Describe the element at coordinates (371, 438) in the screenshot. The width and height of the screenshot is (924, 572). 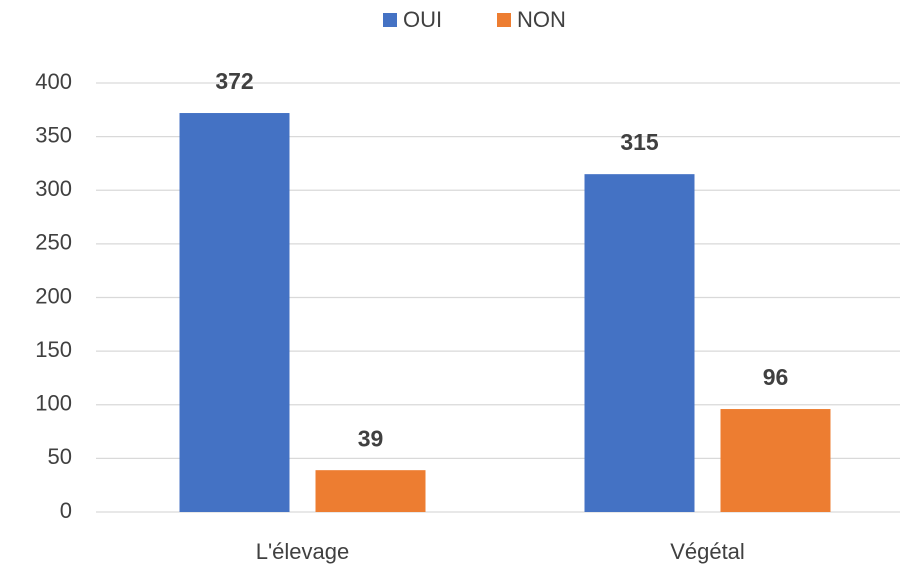
I see `data-label: 39` at that location.